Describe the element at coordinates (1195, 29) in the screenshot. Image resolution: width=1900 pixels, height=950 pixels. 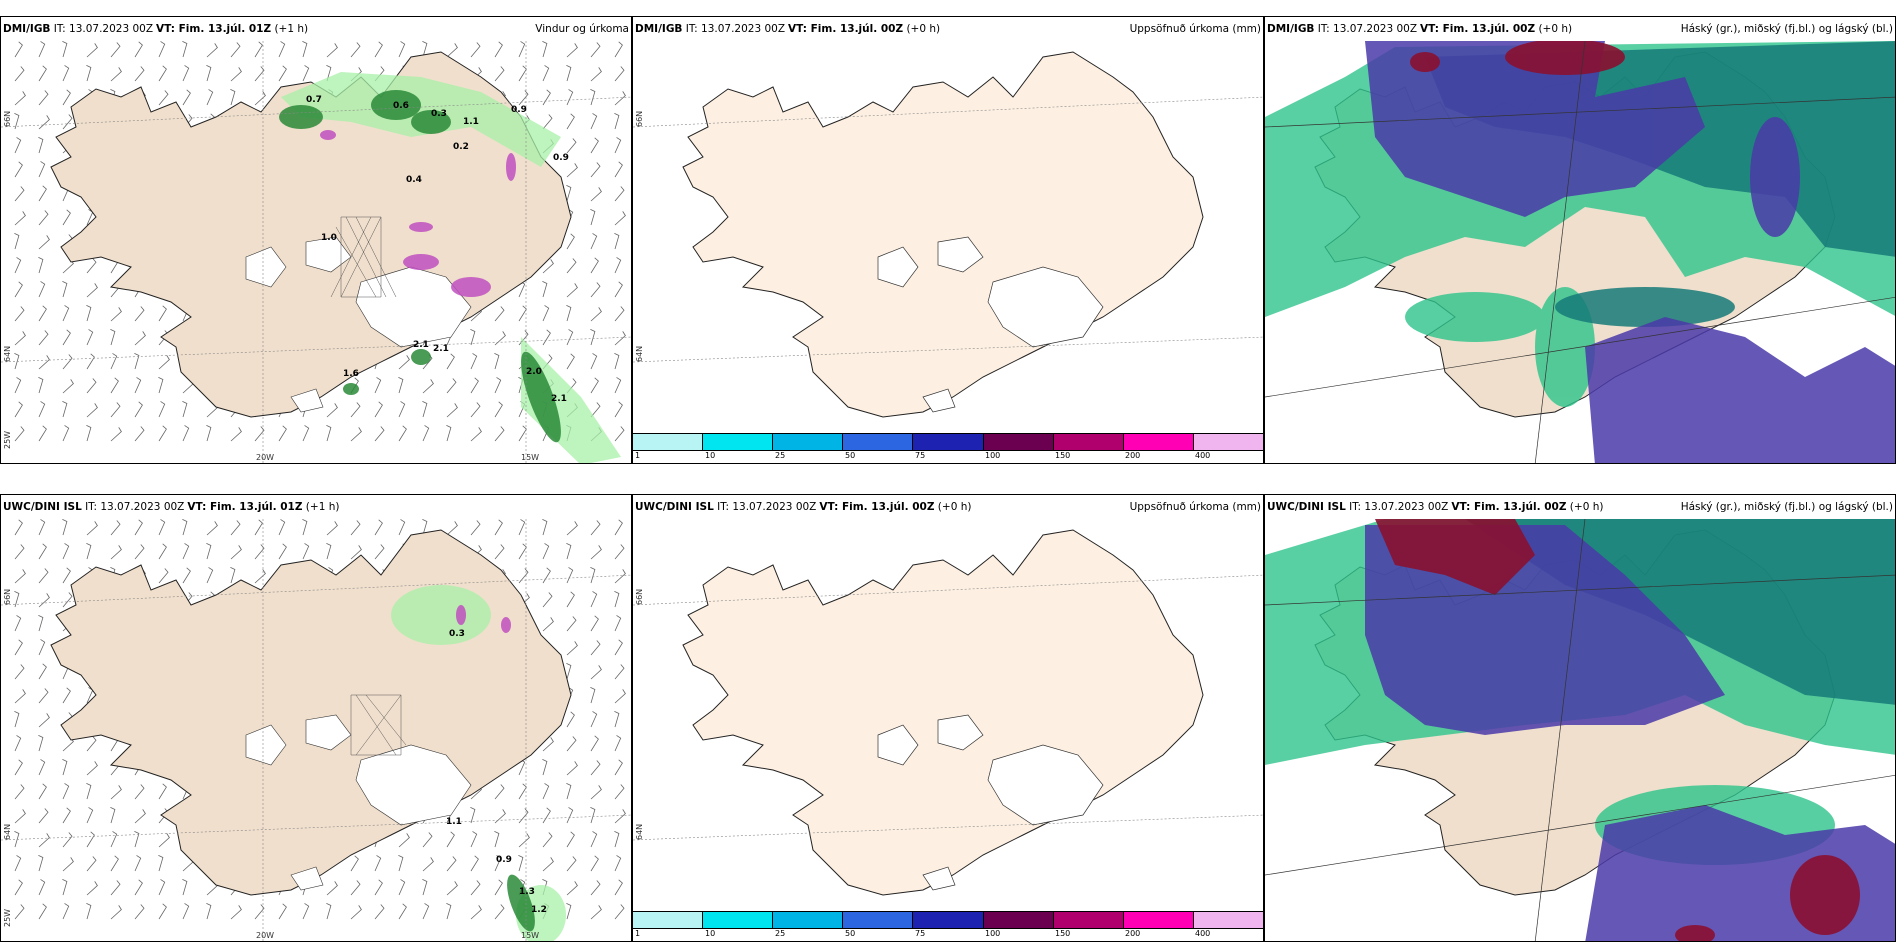
I see `panel-title: Uppsöfnuð úrkoma (mm)` at that location.